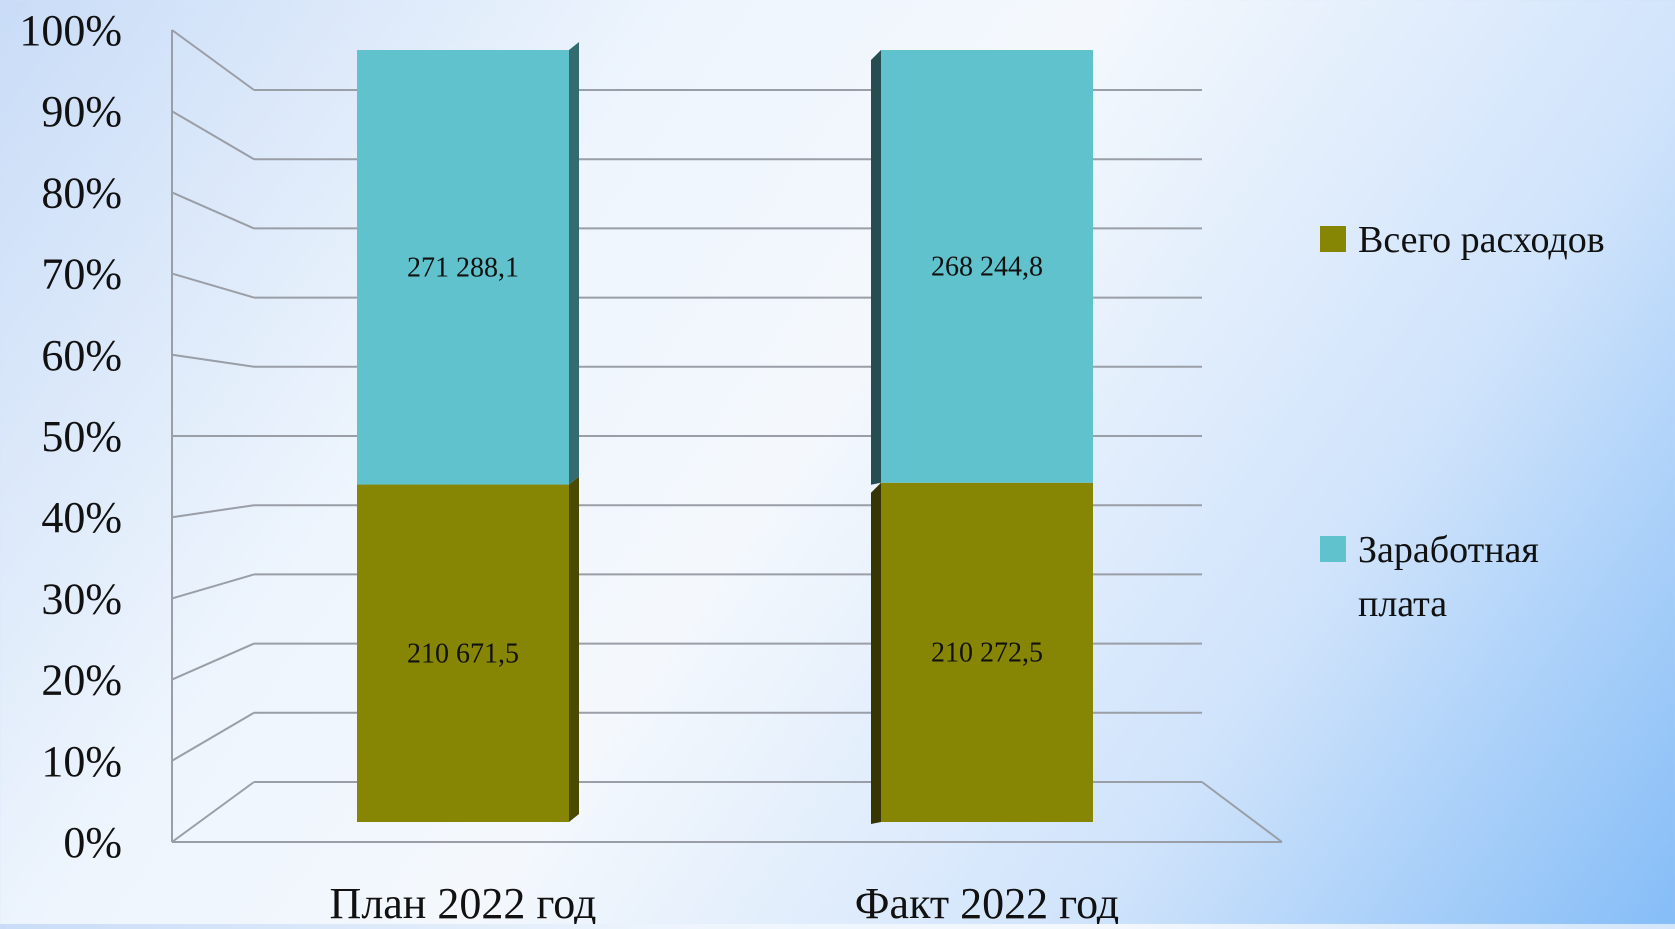 The height and width of the screenshot is (929, 1675). I want to click on data-label: 271 288,1, so click(463, 267).